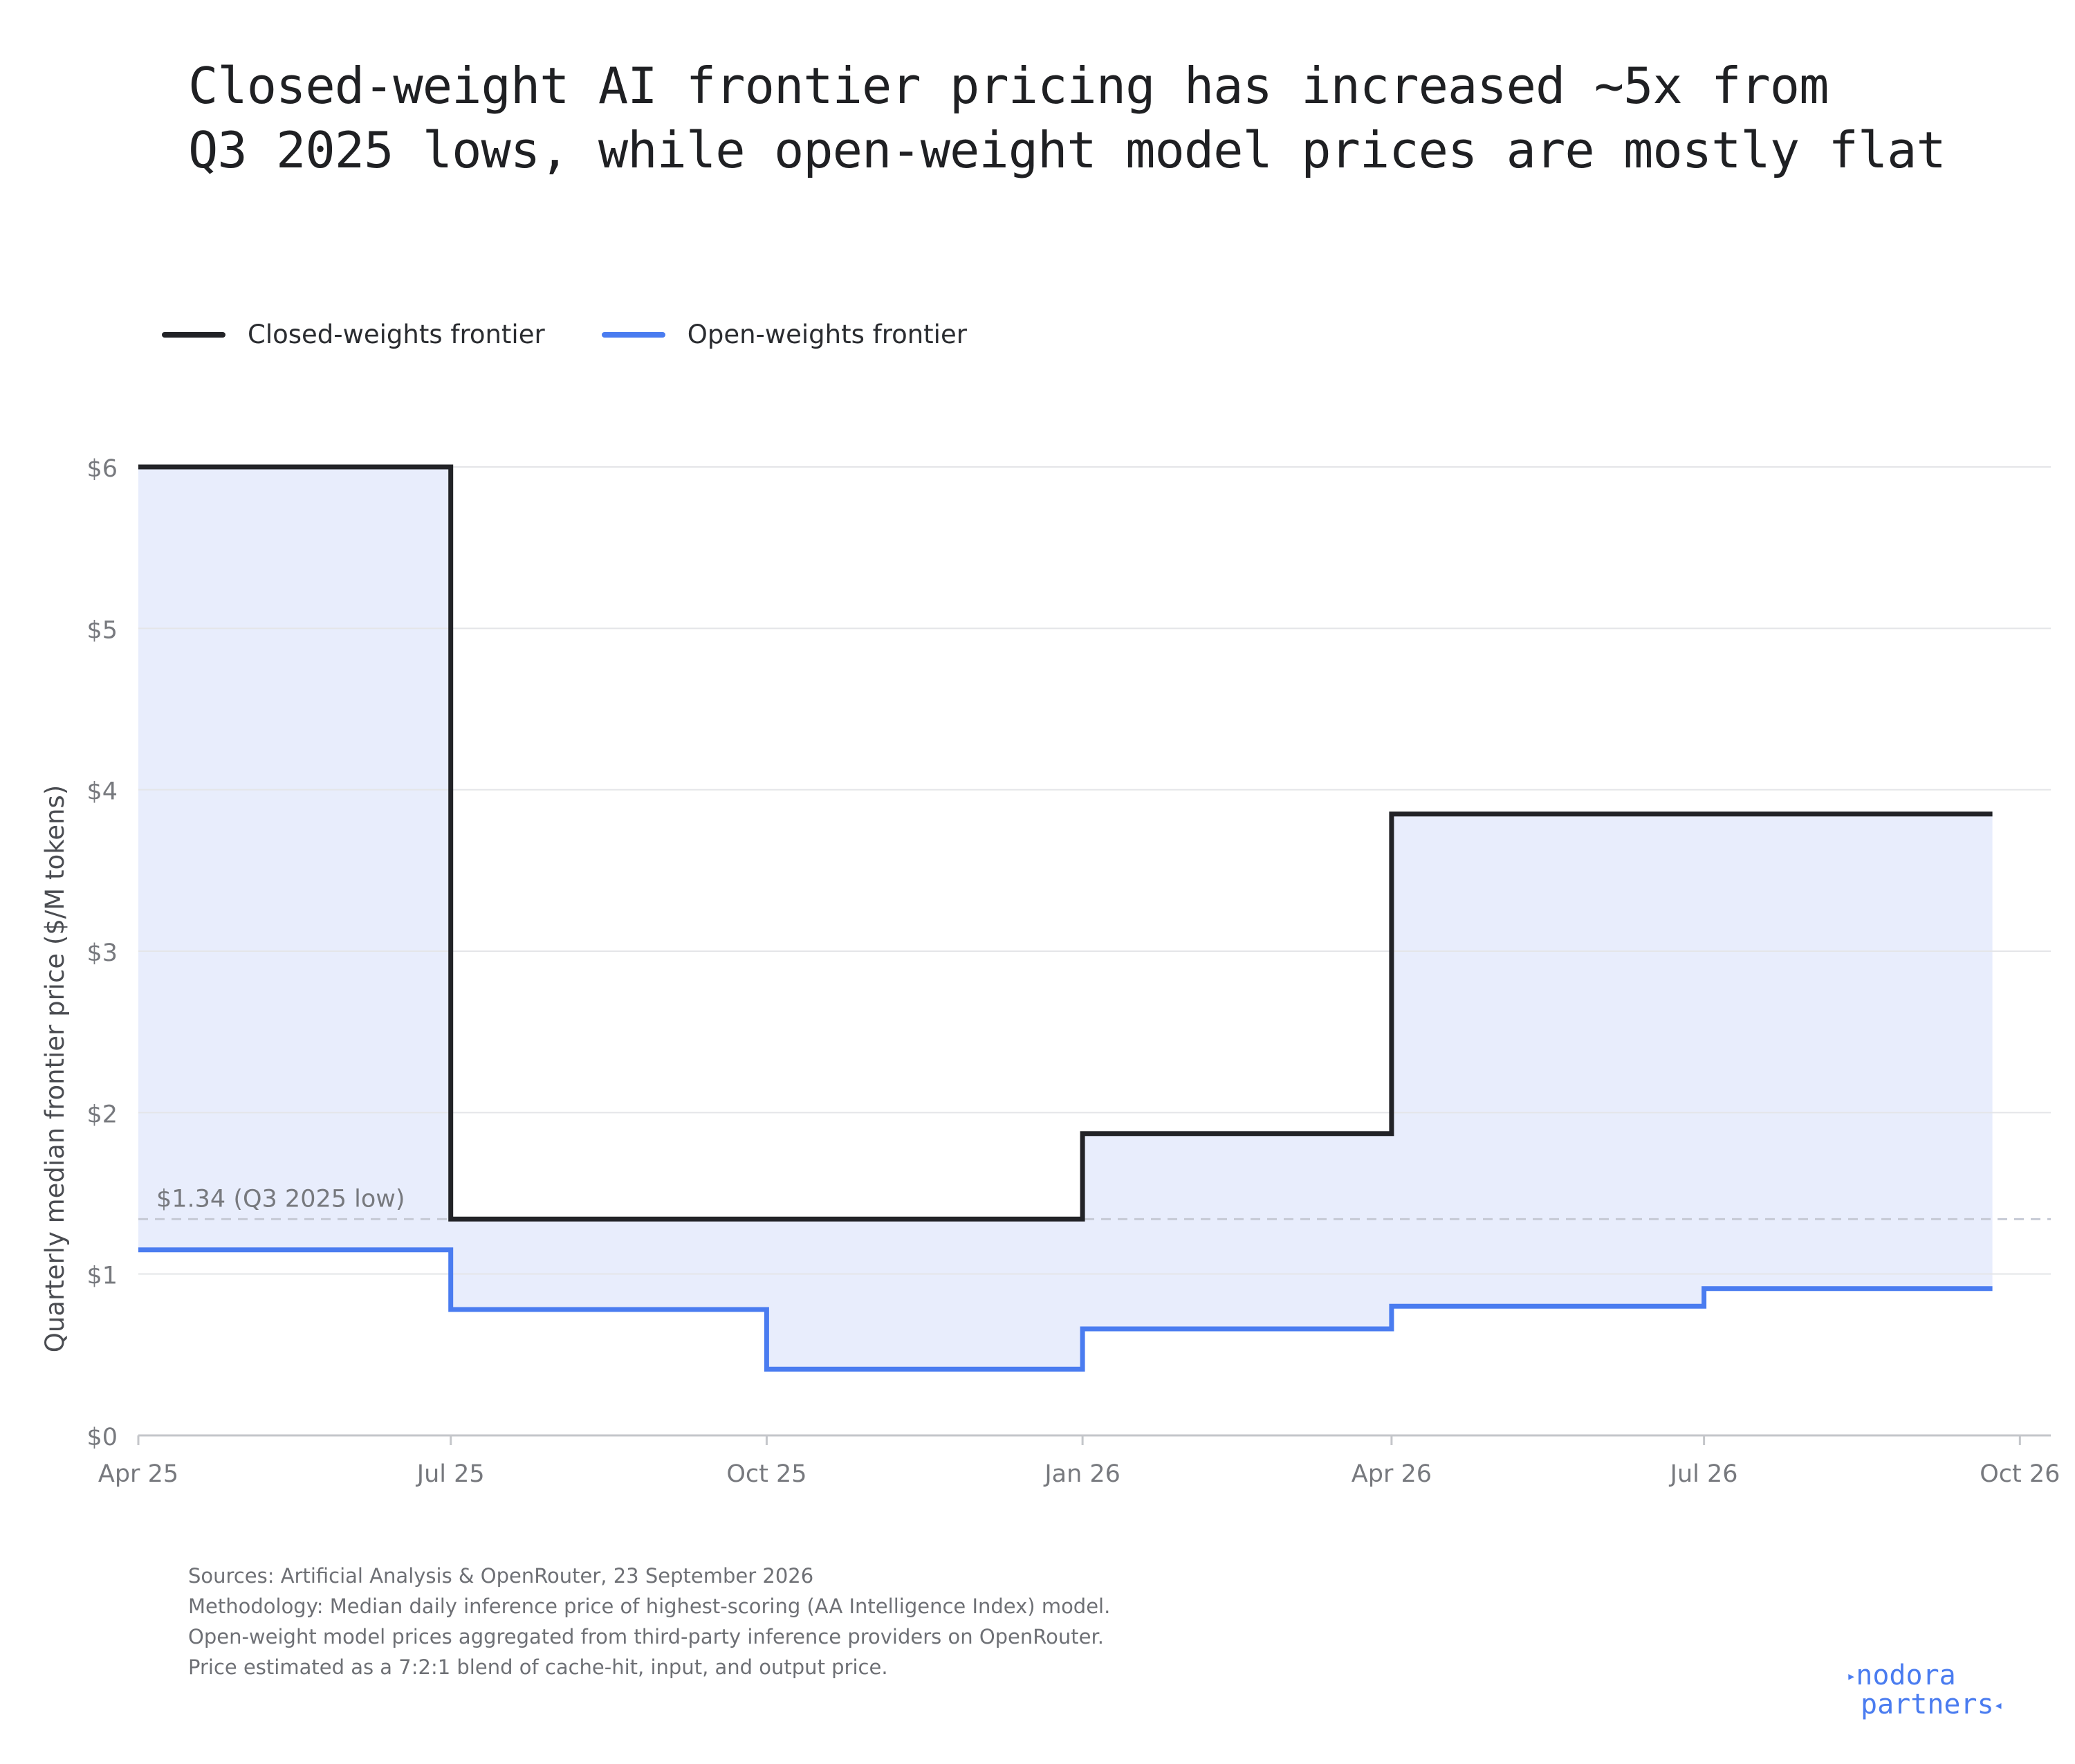 Image resolution: width=2075 pixels, height=1764 pixels. I want to click on x-tick-label: Jul 25, so click(450, 1474).